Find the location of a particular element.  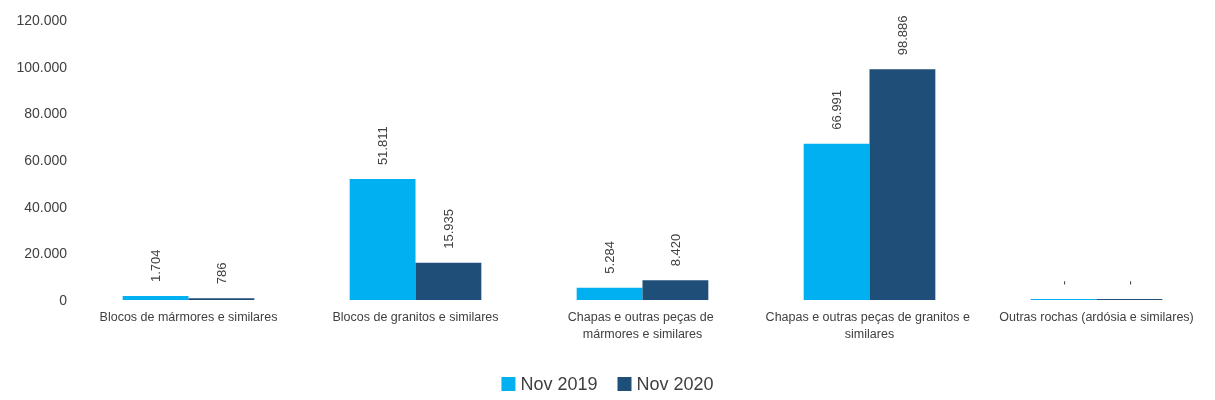

data-label: 1.704 is located at coordinates (156, 266).